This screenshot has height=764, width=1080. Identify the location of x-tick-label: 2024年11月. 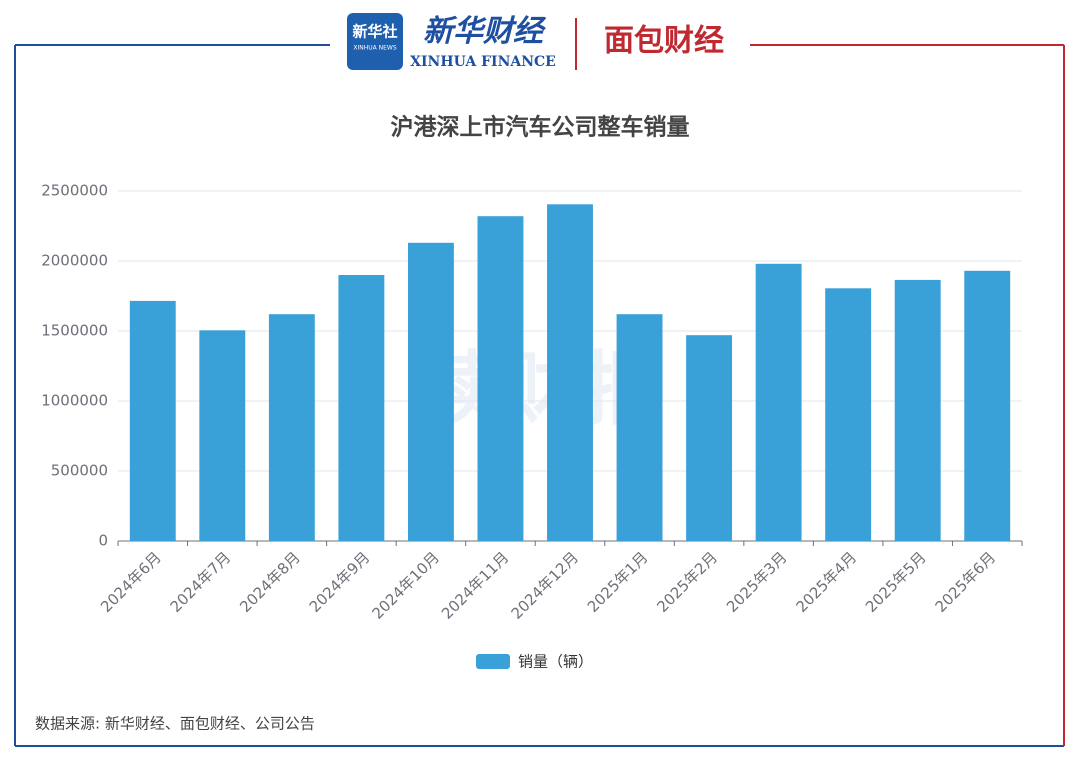
(475, 585).